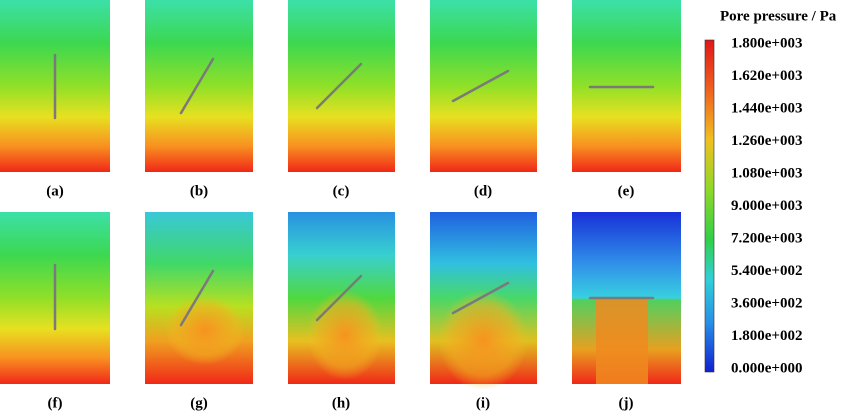 Image resolution: width=865 pixels, height=417 pixels. What do you see at coordinates (766, 43) in the screenshot?
I see `colorbar-tick-label: 1.800e+003` at bounding box center [766, 43].